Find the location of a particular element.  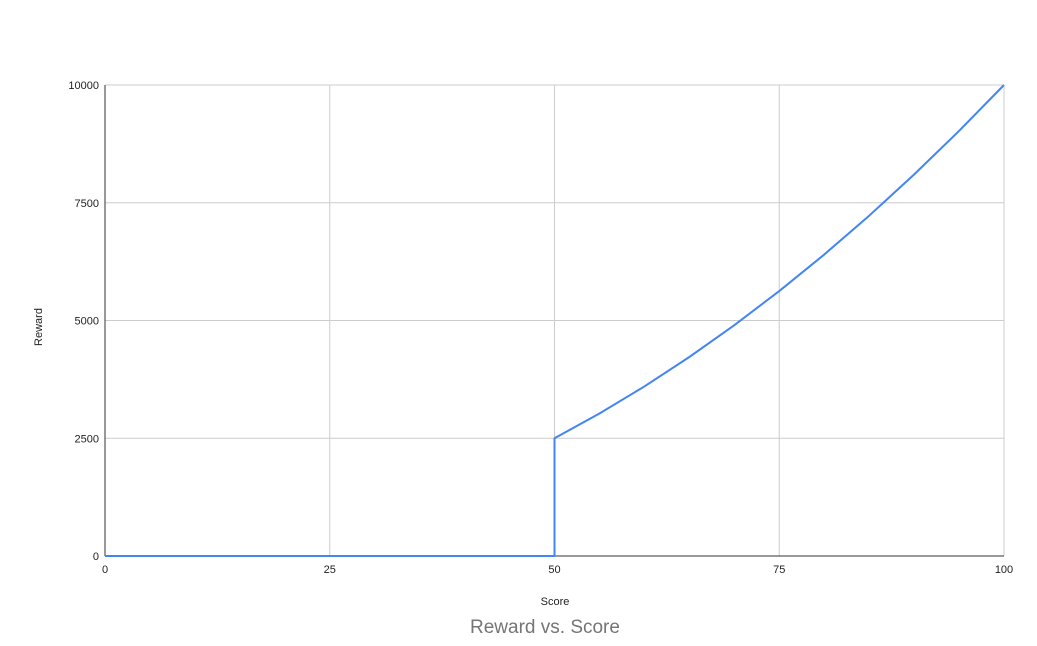

x-tick-label: 100 is located at coordinates (1004, 570).